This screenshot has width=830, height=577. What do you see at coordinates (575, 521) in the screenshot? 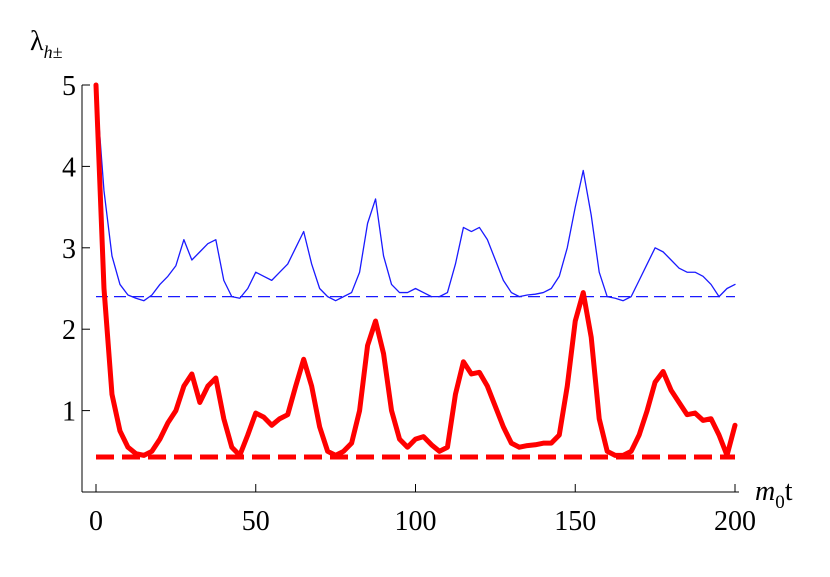
I see `x-tick-label: 150` at bounding box center [575, 521].